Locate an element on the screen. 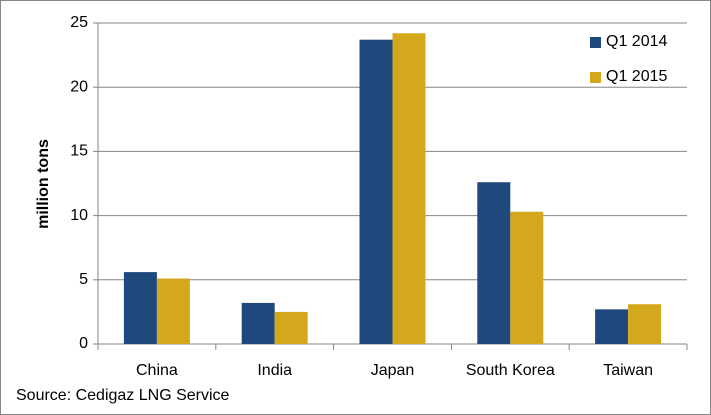 Image resolution: width=711 pixels, height=415 pixels. x-tick-label: Taiwan is located at coordinates (628, 370).